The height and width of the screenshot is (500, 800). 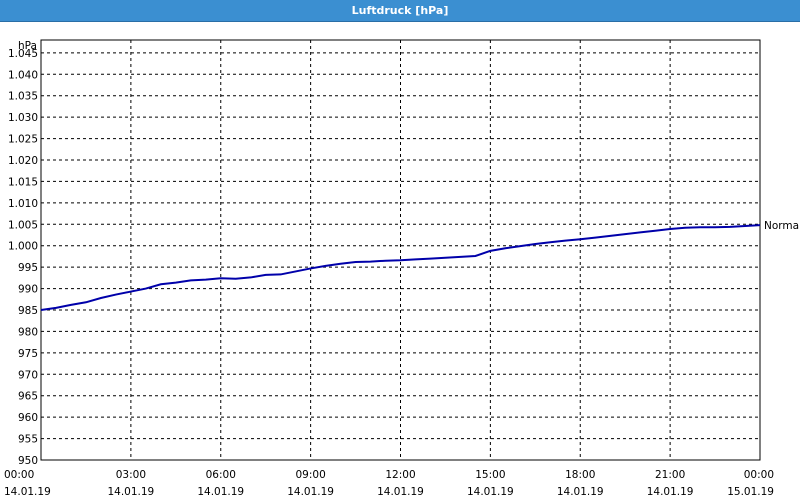 What do you see at coordinates (23, 54) in the screenshot?
I see `y-tick-label: 1.045` at bounding box center [23, 54].